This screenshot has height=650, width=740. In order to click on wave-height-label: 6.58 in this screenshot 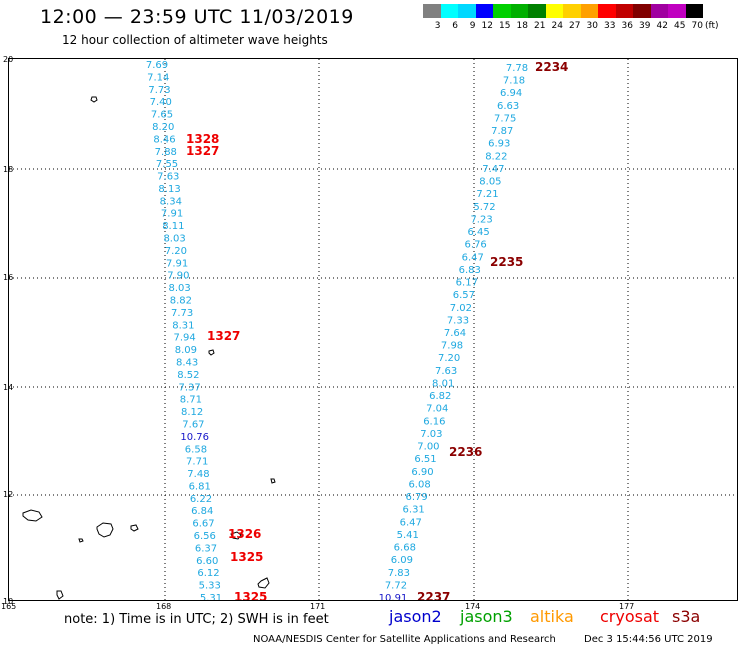, I will do `click(196, 449)`.